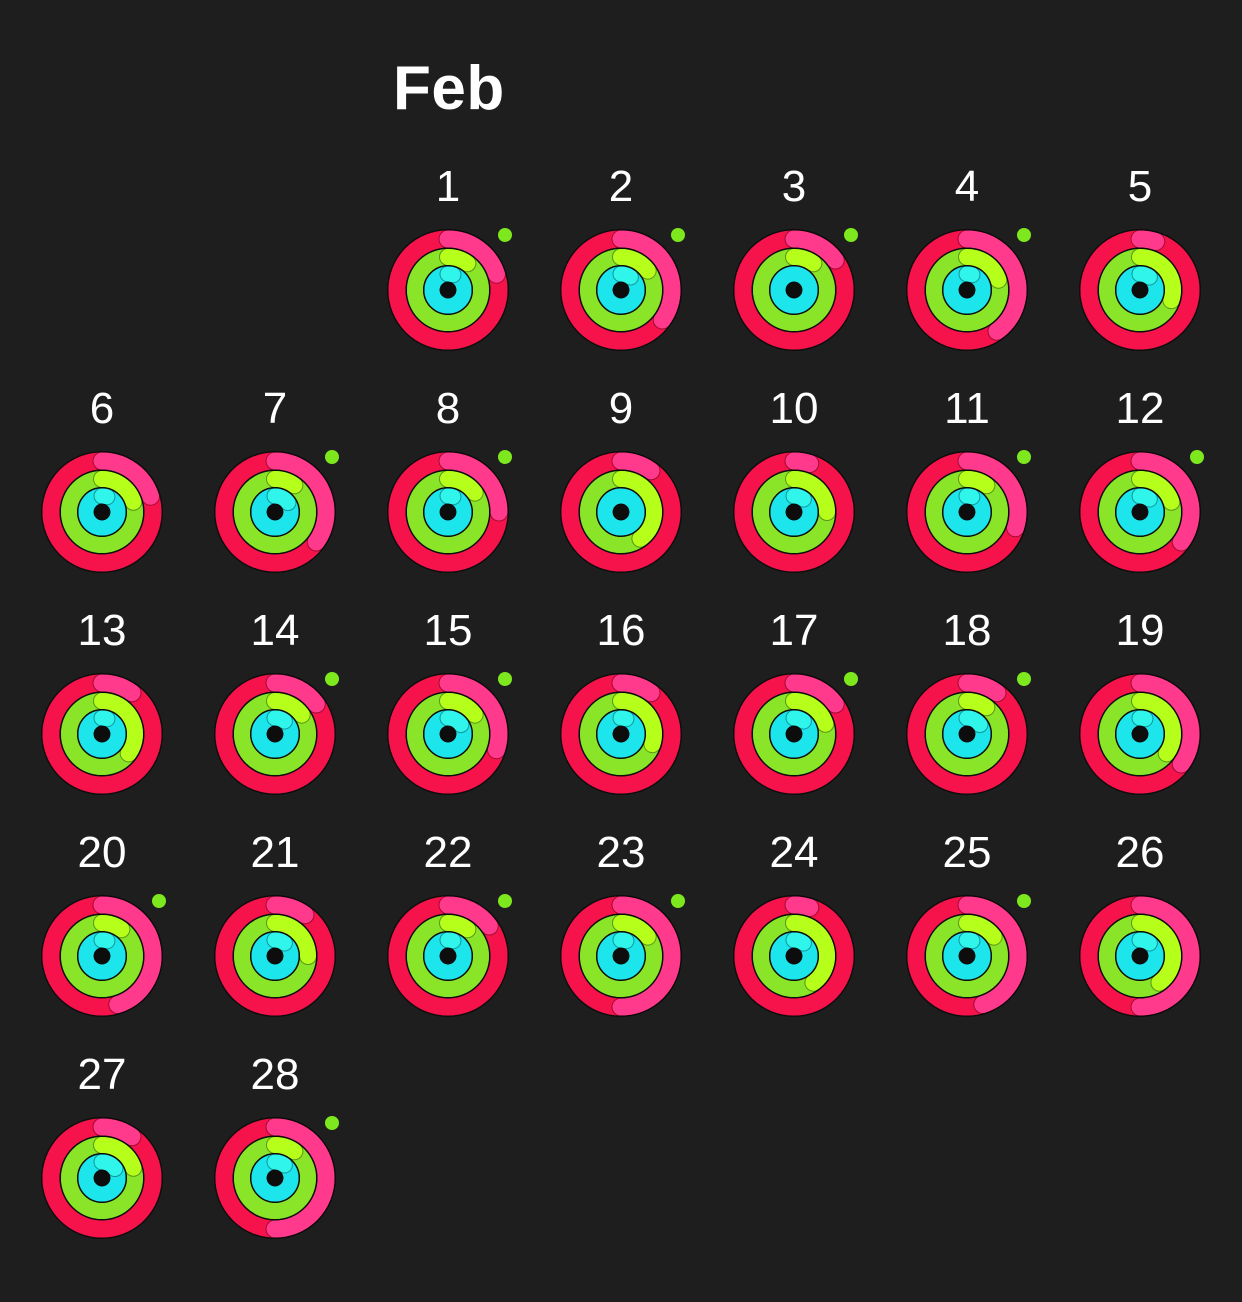 Image resolution: width=1242 pixels, height=1302 pixels. I want to click on day-cell: 1, so click(448, 265).